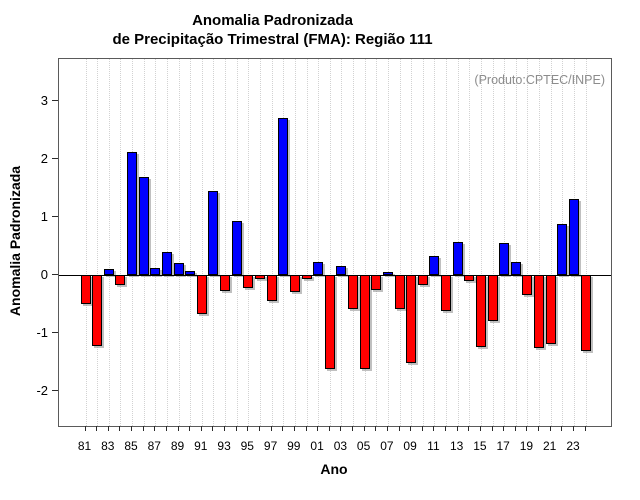 This screenshot has width=640, height=500. I want to click on bar-2006, so click(376, 283).